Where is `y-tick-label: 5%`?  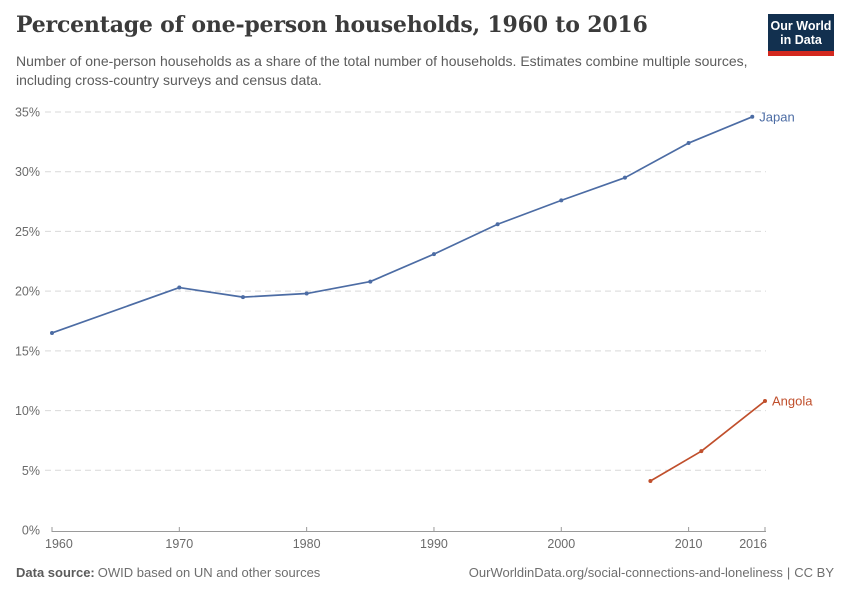 y-tick-label: 5% is located at coordinates (31, 471).